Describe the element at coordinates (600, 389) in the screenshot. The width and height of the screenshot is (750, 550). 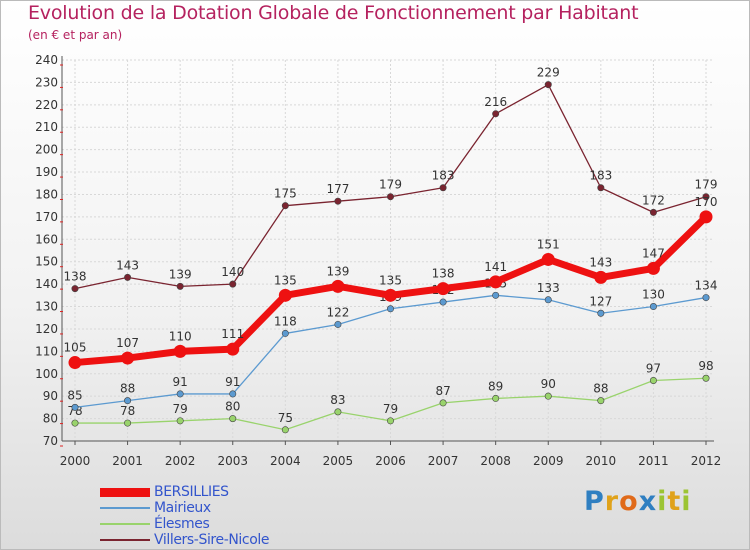
I see `data-label: 88` at that location.